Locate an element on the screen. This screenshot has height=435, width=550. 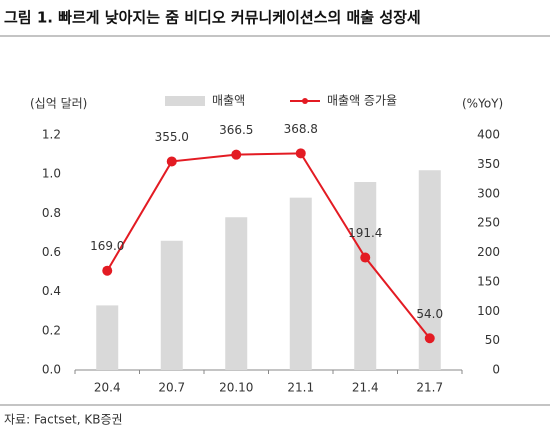
y2-axis-label: (%YoY) is located at coordinates (482, 104).